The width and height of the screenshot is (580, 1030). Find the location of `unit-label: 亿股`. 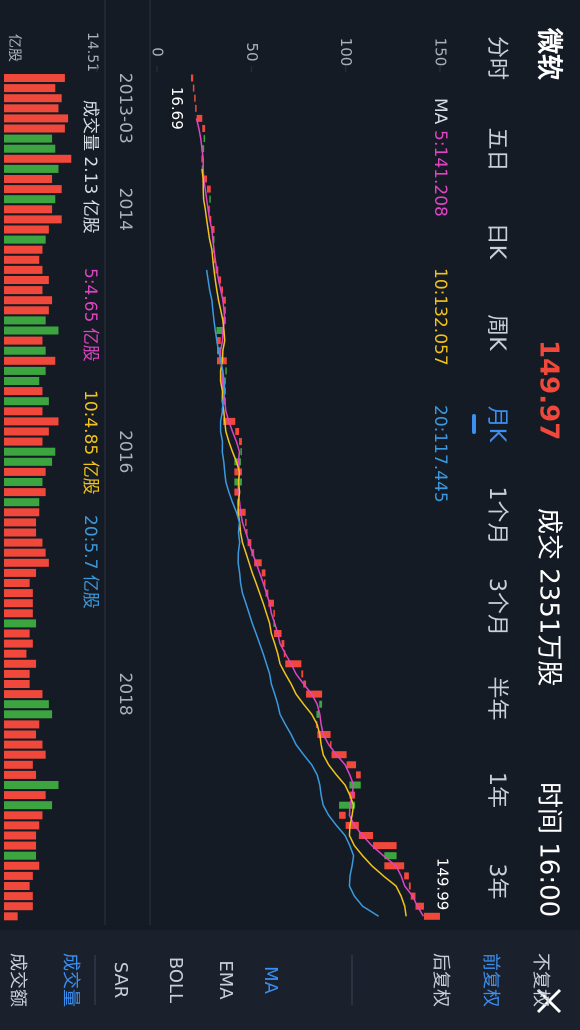

unit-label: 亿股 is located at coordinates (14, 48).